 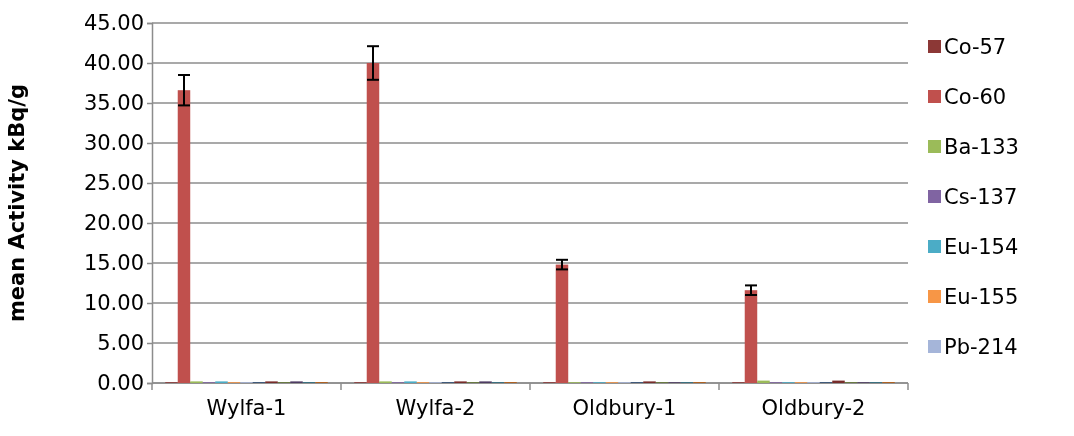 I want to click on legend-label: Eu-154, so click(x=981, y=247).